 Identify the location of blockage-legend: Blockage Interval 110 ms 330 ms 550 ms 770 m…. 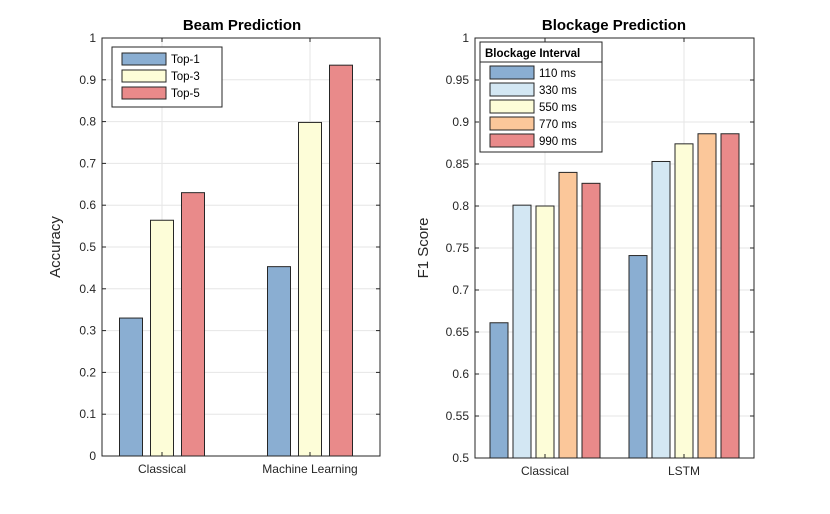
(541, 97).